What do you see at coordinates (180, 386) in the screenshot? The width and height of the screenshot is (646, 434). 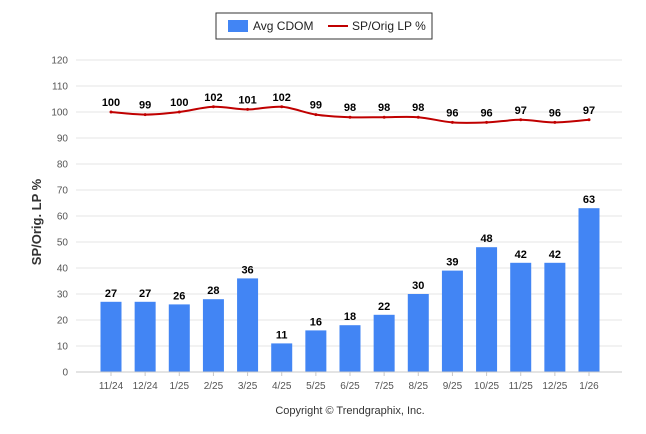 I see `x-tick-label: 1/25` at bounding box center [180, 386].